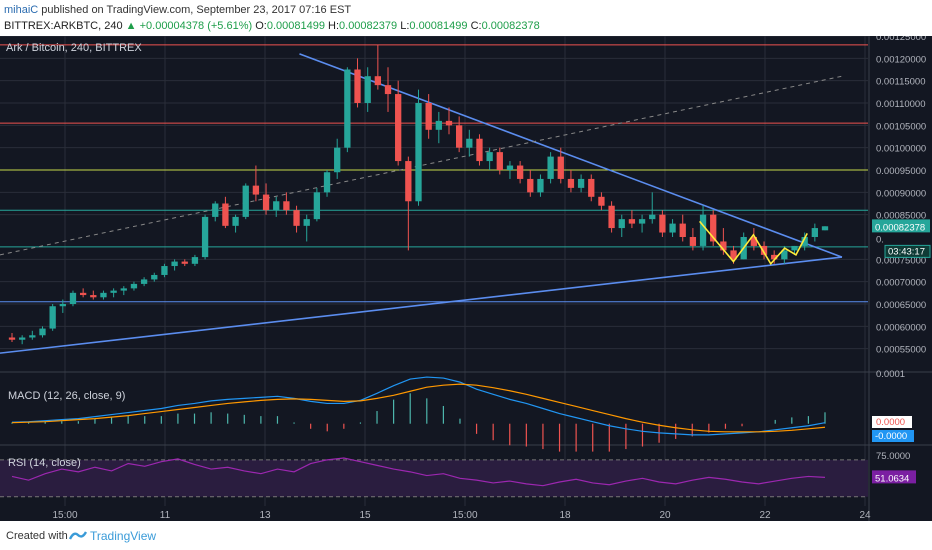  I want to click on price-tick-label: 0.00060000, so click(901, 327).